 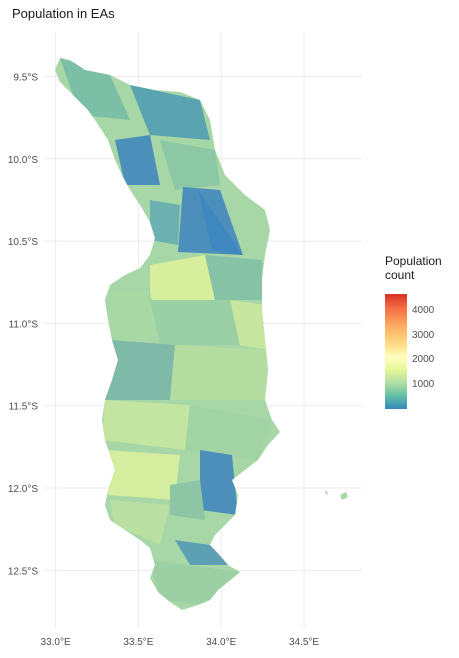 What do you see at coordinates (180, 642) in the screenshot?
I see `x-axis-ticks: 33.0°E 33.5°E 34.0°E 34.5°E` at bounding box center [180, 642].